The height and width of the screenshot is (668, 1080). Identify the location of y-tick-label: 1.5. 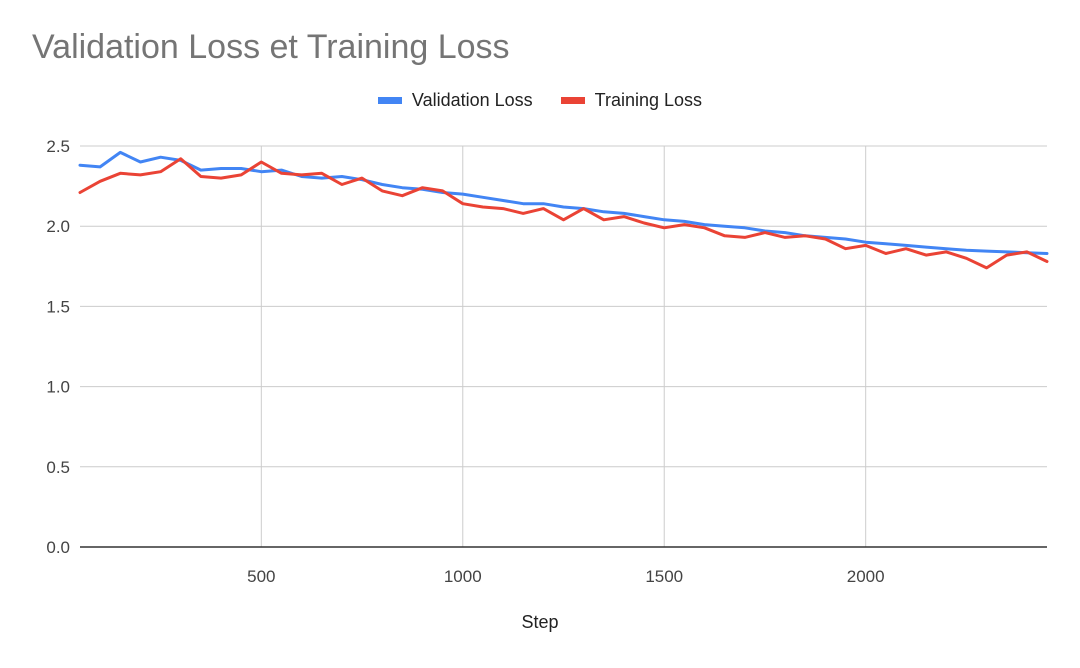
(58, 306).